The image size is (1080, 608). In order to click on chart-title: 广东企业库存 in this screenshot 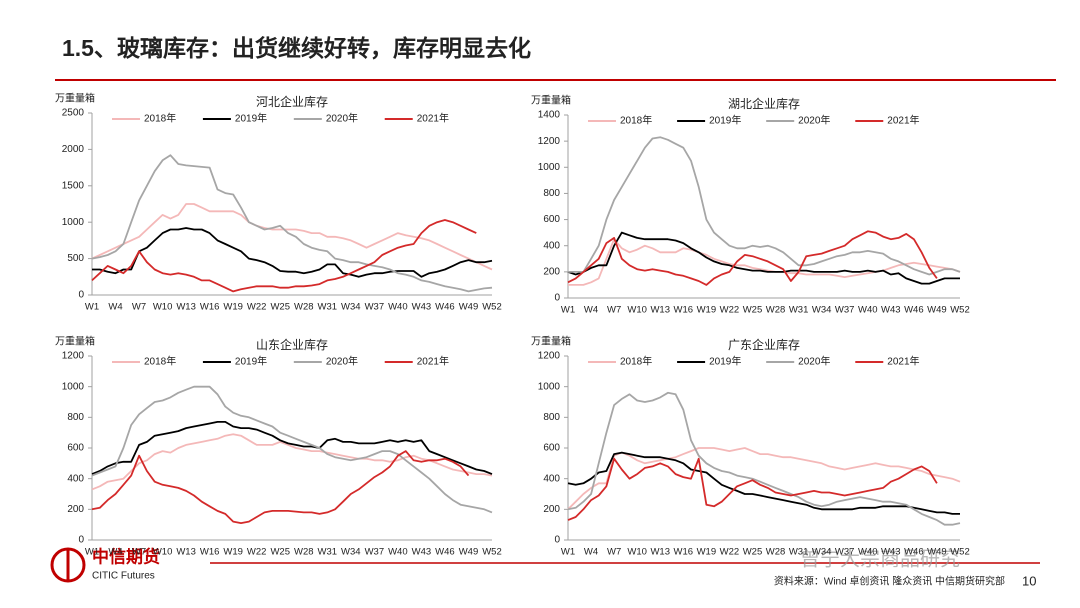, I will do `click(764, 344)`.